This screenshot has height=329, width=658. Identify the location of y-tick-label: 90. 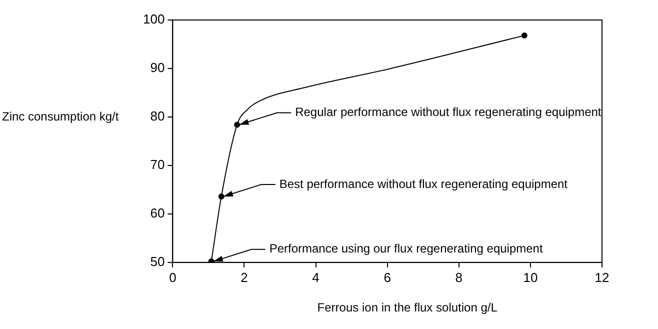
(157, 68).